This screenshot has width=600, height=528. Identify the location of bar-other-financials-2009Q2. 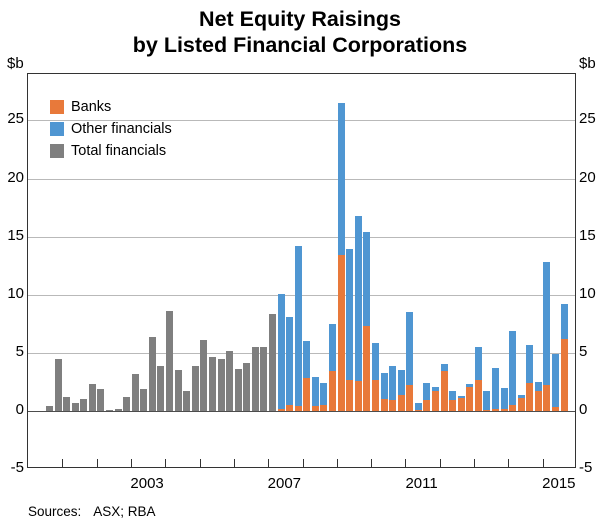
(350, 314).